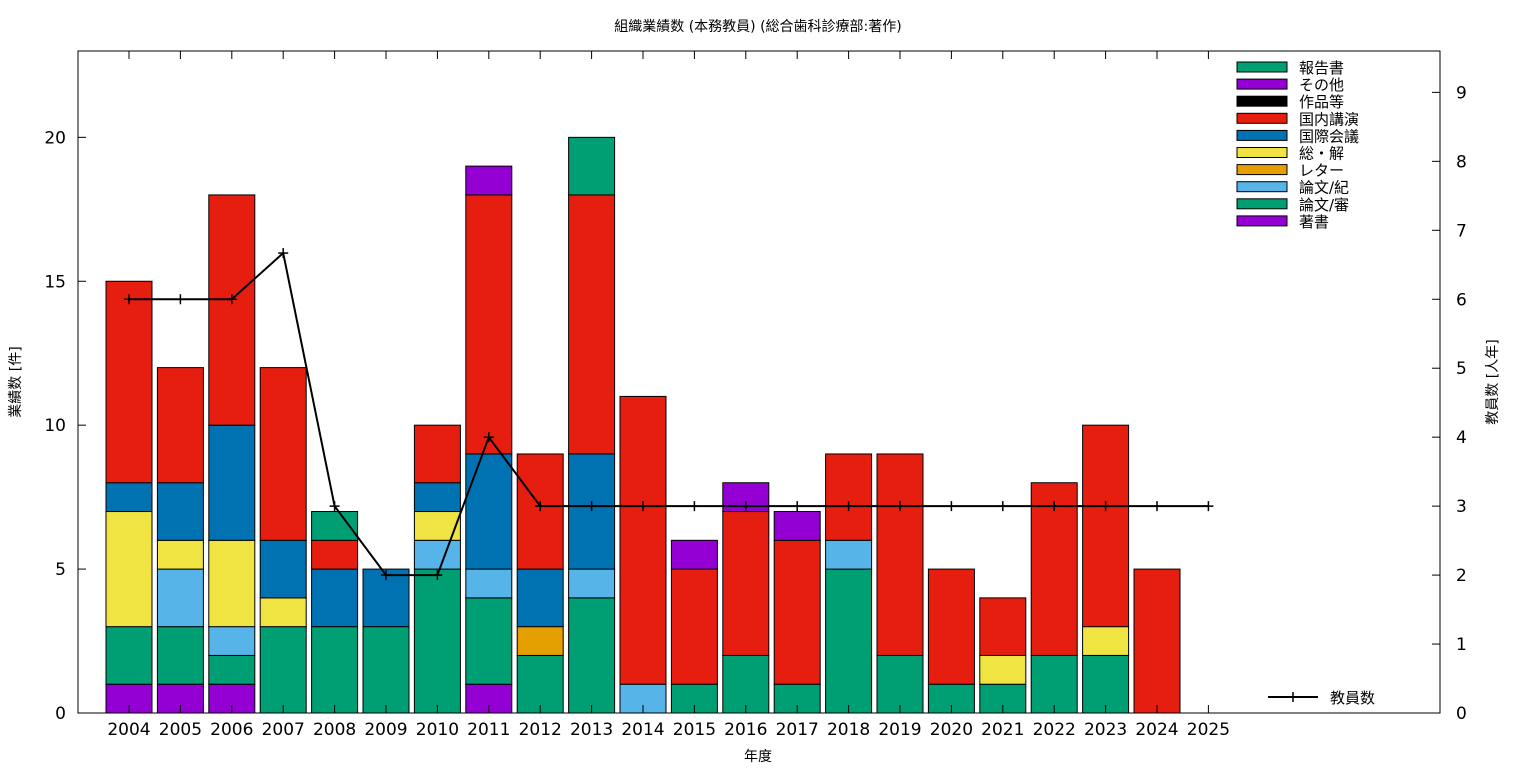 The width and height of the screenshot is (1536, 768). Describe the element at coordinates (591, 730) in the screenshot. I see `x-tick-label: 2013` at that location.